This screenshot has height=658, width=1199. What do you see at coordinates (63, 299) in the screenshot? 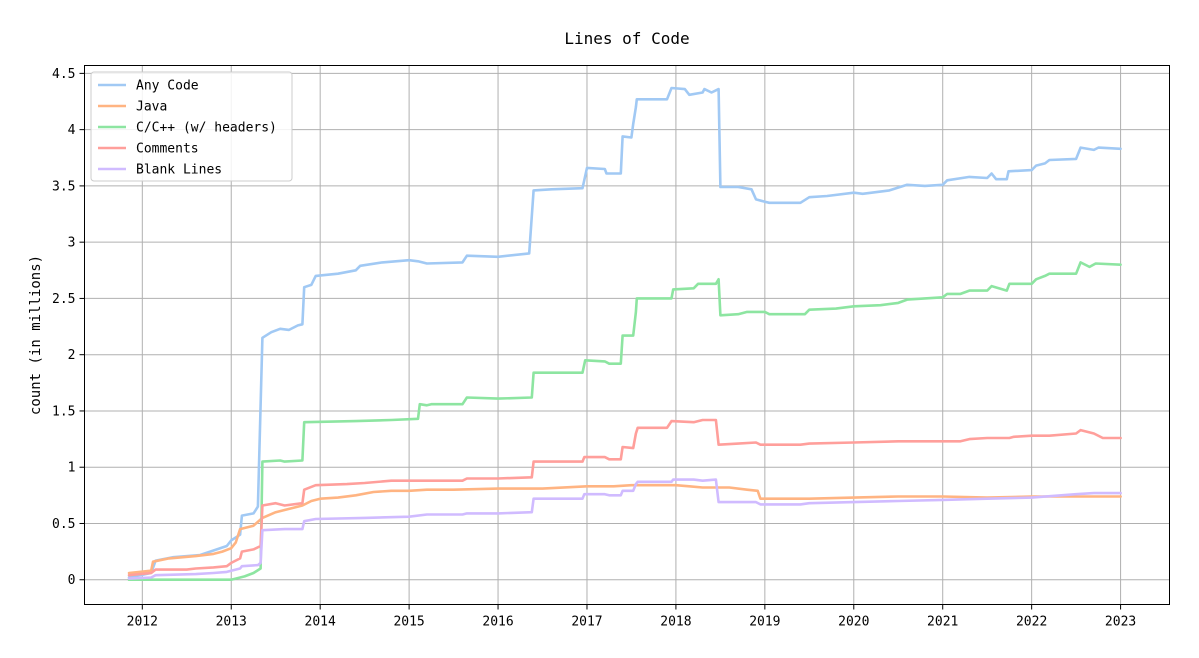
I see `y-tick-label: 2.5` at bounding box center [63, 299].